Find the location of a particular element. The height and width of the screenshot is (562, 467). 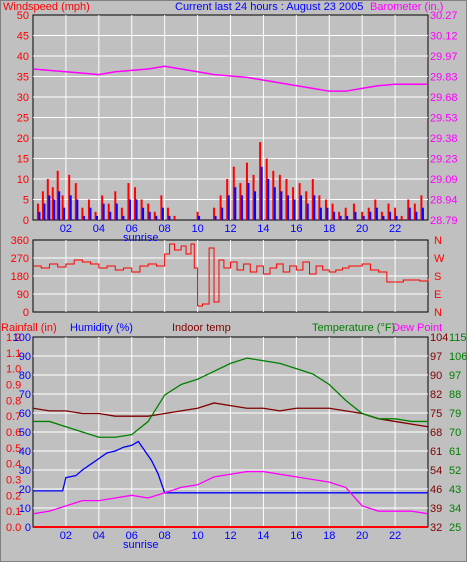

dewpoint-title: Dew Point is located at coordinates (417, 328).